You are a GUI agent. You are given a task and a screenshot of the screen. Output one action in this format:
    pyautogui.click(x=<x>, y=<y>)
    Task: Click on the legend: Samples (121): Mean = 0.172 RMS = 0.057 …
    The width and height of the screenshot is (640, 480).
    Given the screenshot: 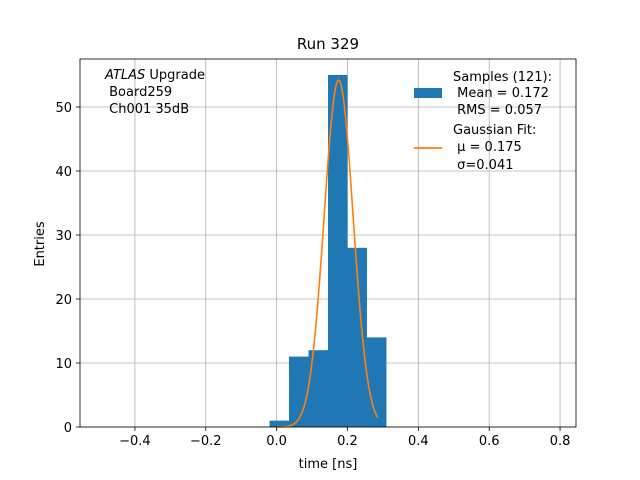 What is the action you would take?
    pyautogui.click(x=483, y=121)
    